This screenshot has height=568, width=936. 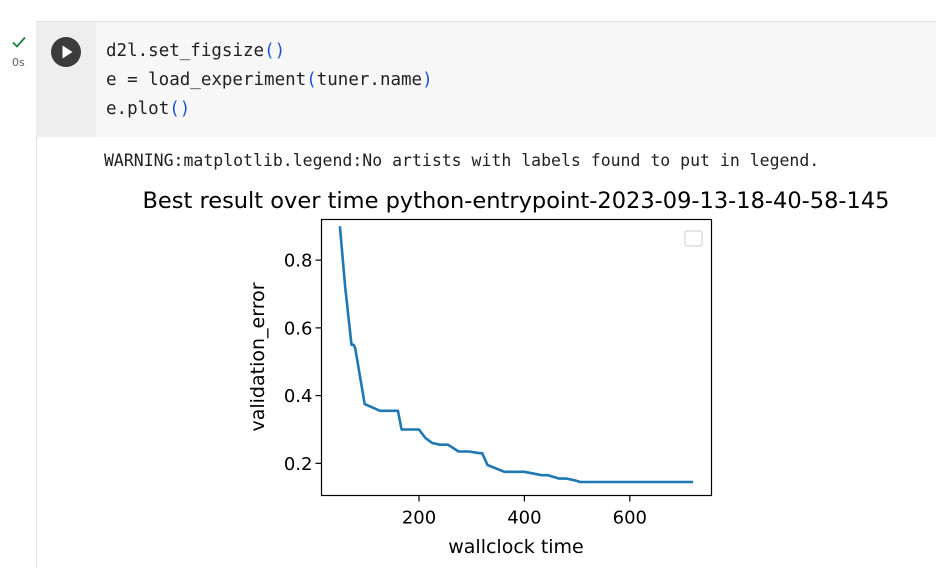 What do you see at coordinates (298, 464) in the screenshot?
I see `y-tick-label: 0.2` at bounding box center [298, 464].